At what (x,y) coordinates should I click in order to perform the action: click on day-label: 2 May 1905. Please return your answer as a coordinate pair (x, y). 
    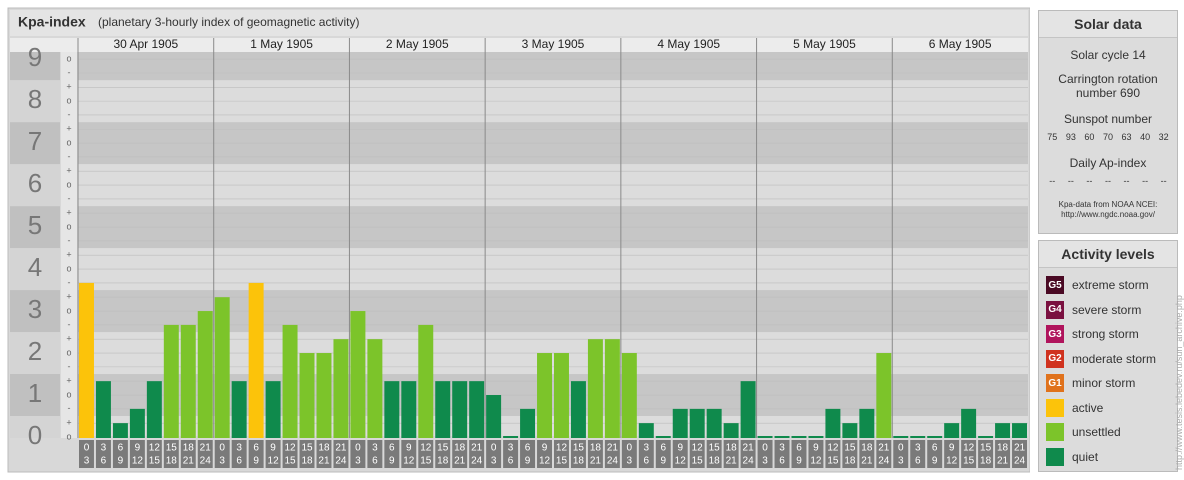
    Looking at the image, I should click on (417, 44).